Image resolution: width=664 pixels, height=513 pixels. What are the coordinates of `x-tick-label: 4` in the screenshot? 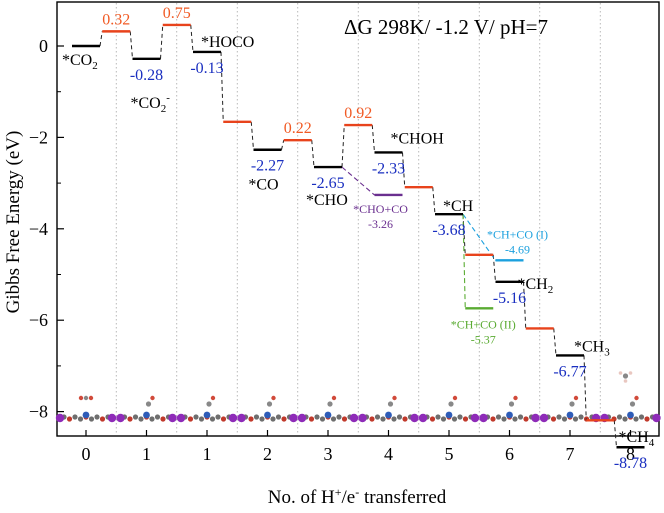 It's located at (388, 454).